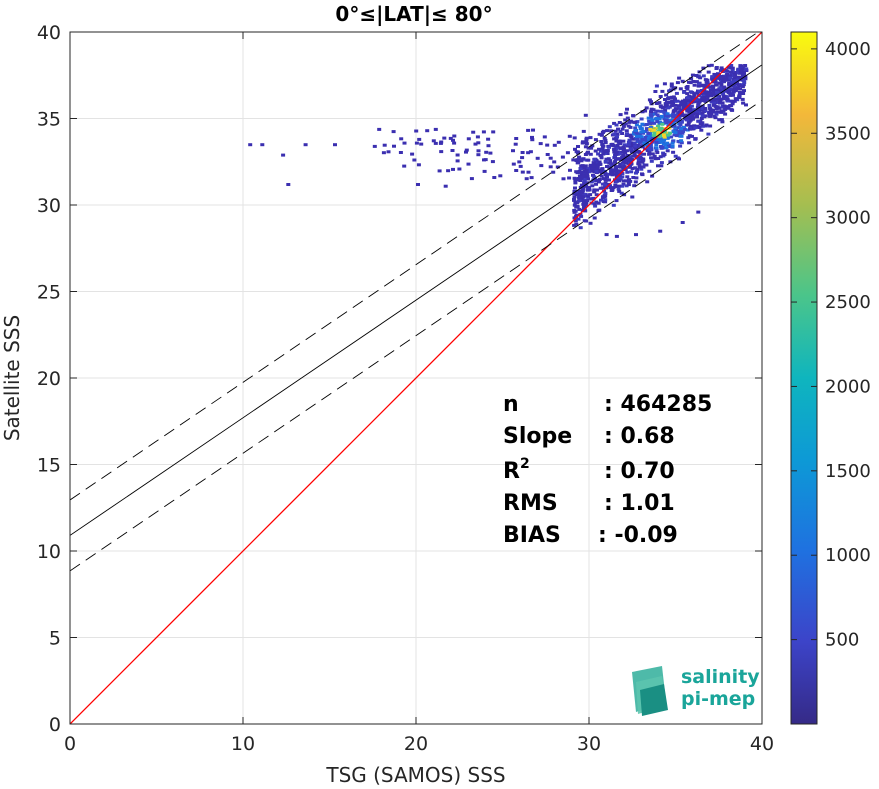  Describe the element at coordinates (848, 386) in the screenshot. I see `colorbar-tick-label: 2000` at that location.